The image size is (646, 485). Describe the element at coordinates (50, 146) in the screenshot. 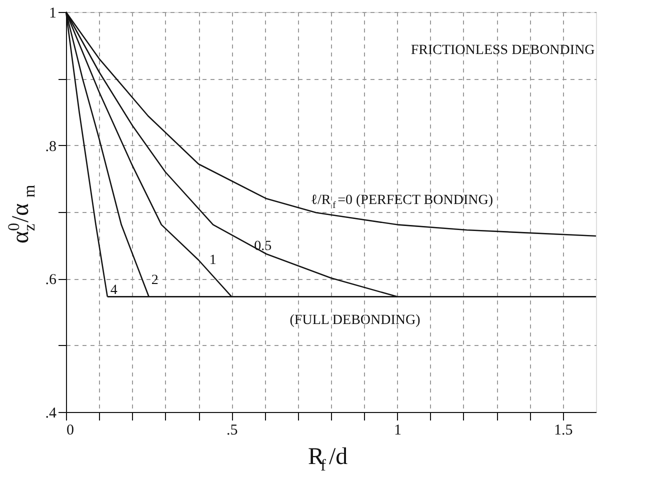

I see `y-tick-label: .8` at that location.